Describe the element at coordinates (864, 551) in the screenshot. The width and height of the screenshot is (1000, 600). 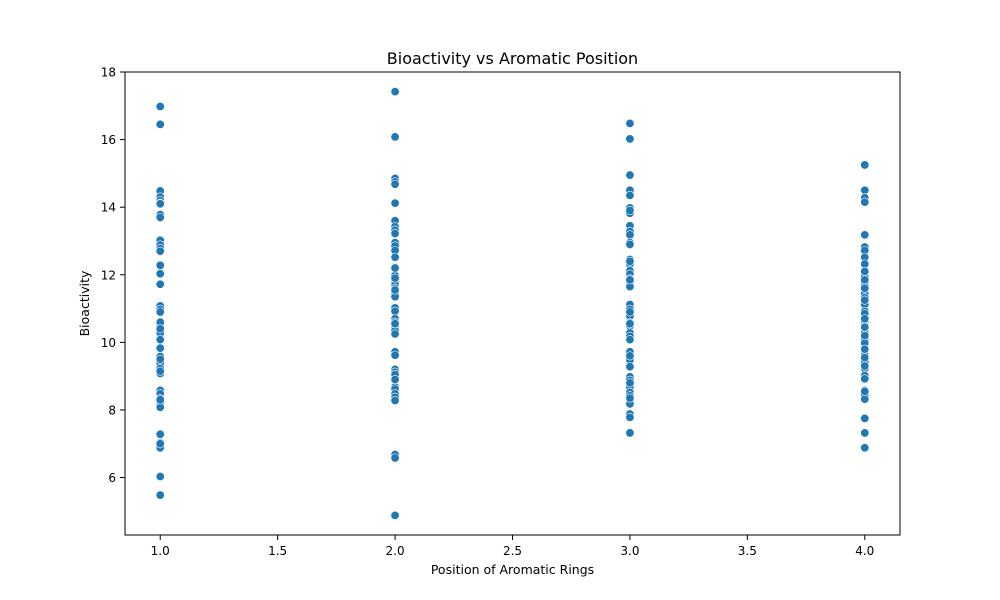
I see `x-tick-label: 4.0` at that location.